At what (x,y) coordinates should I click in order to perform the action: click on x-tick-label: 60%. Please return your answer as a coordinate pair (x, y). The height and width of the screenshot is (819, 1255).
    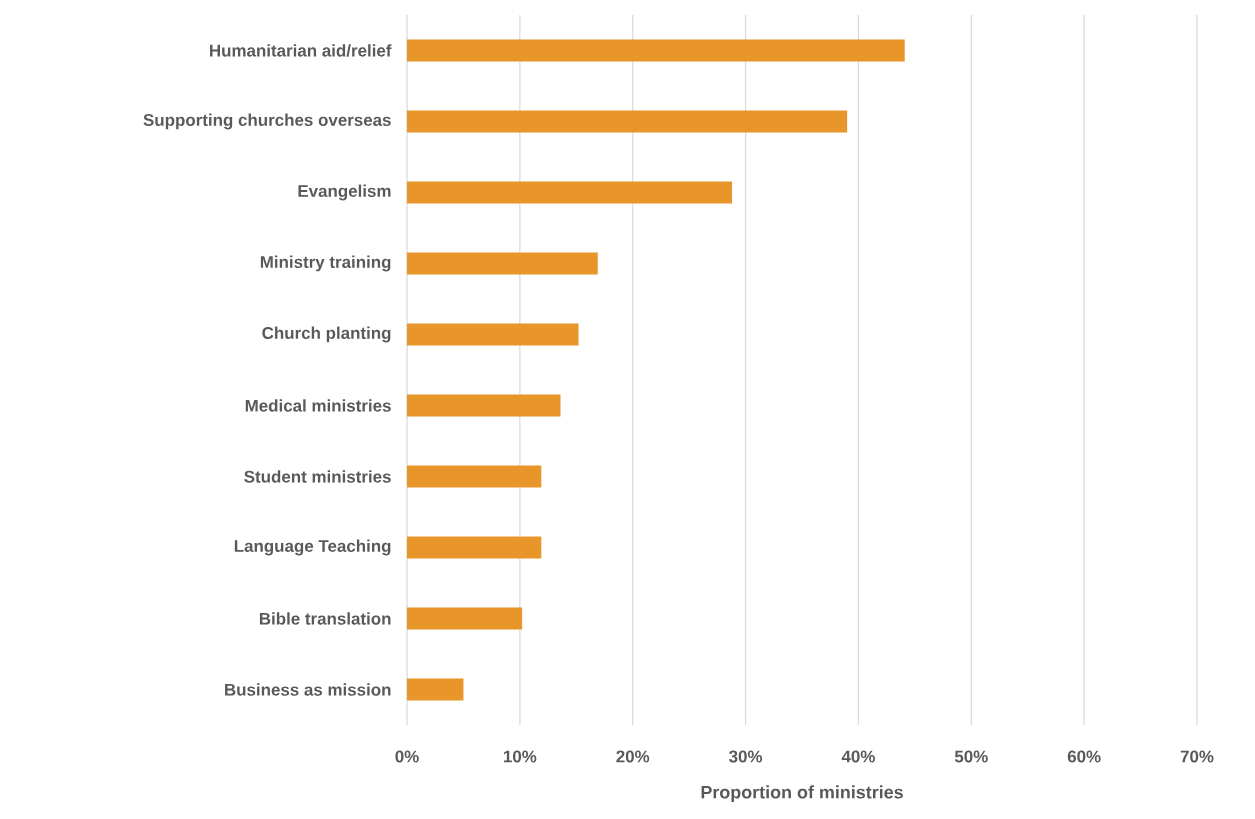
    Looking at the image, I should click on (1084, 756).